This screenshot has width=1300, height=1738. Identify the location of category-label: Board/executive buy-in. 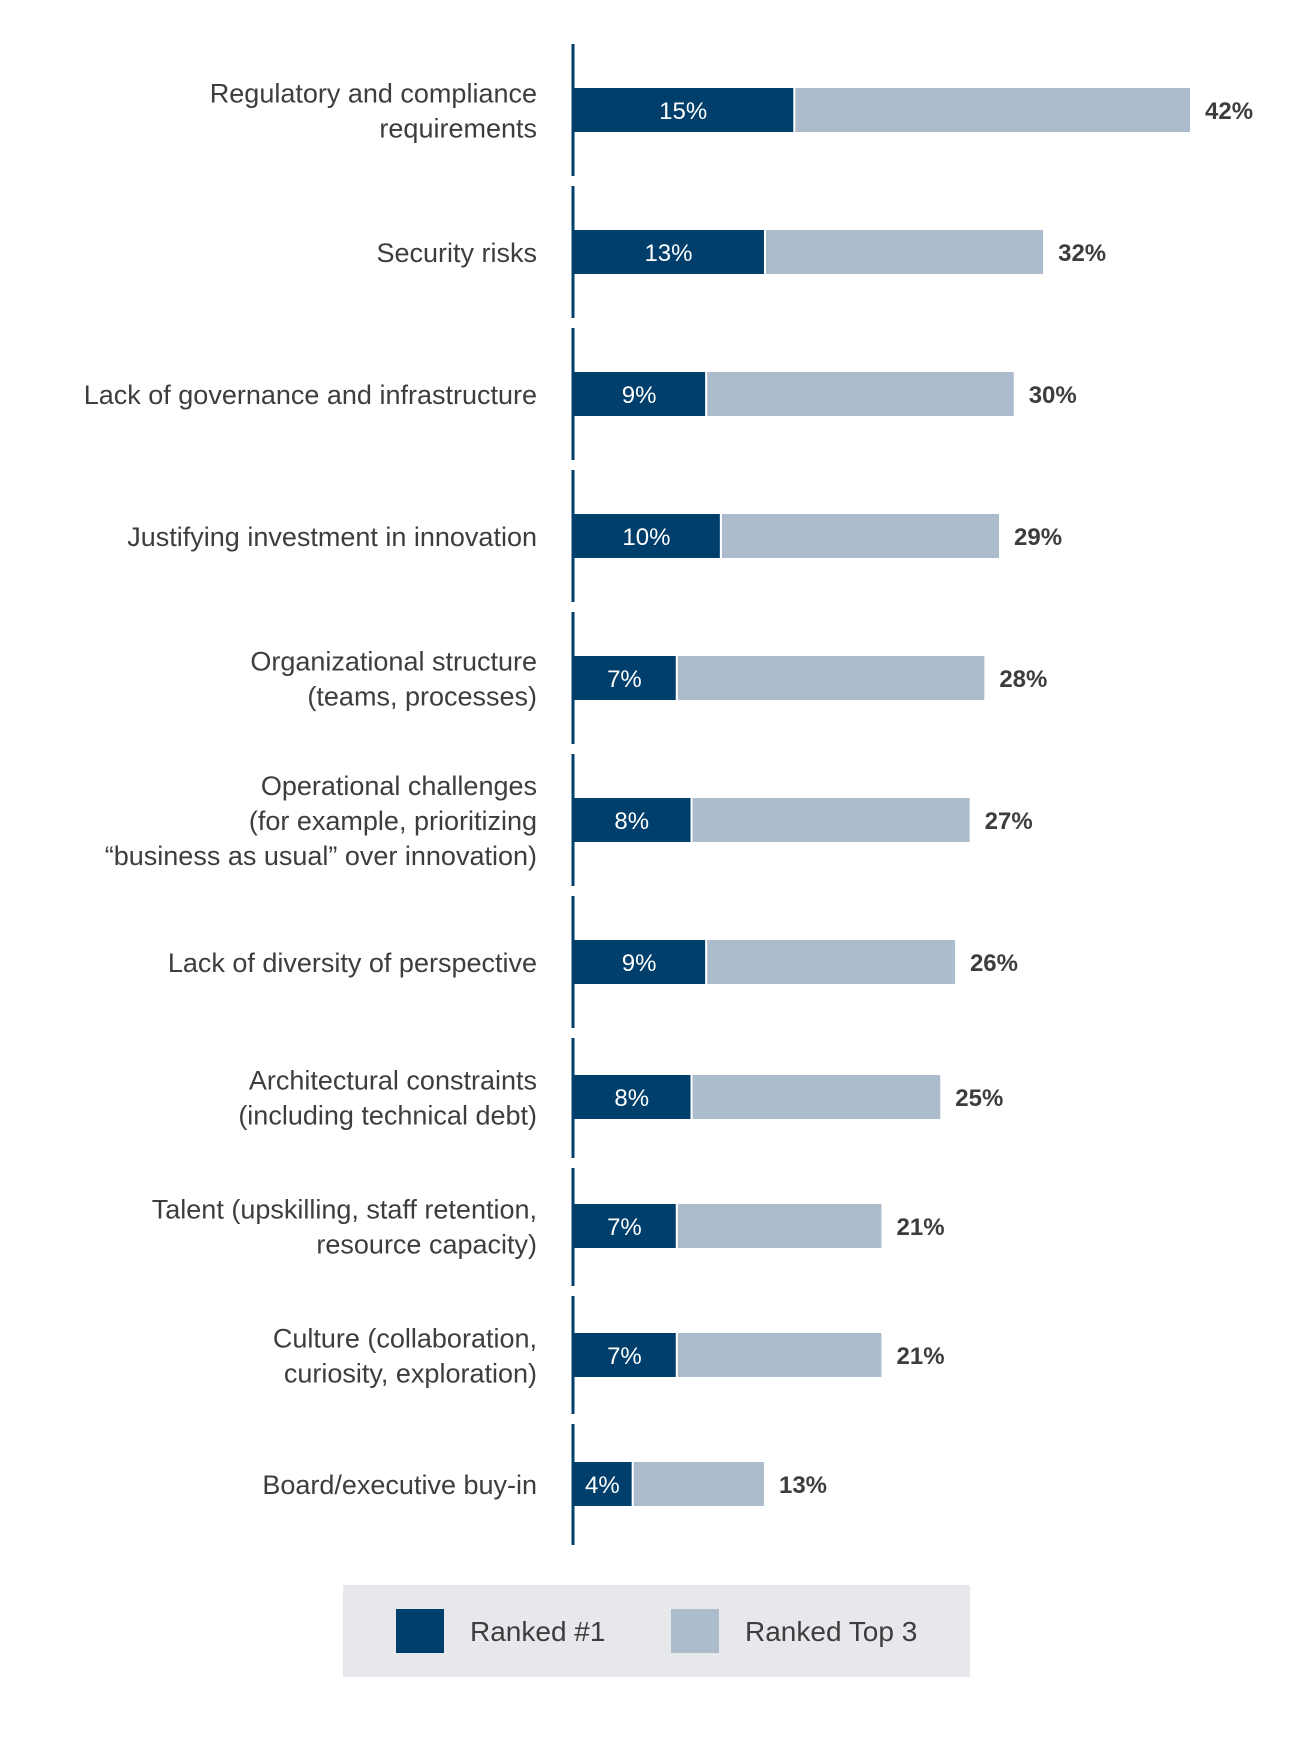
(399, 1485).